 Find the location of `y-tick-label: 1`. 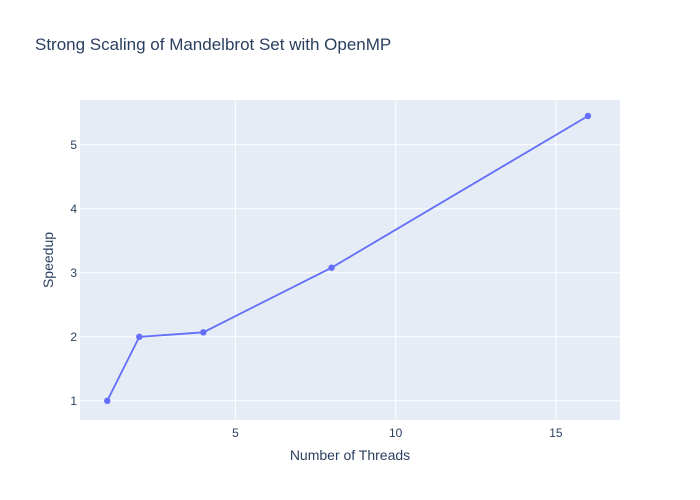

y-tick-label: 1 is located at coordinates (73, 401).